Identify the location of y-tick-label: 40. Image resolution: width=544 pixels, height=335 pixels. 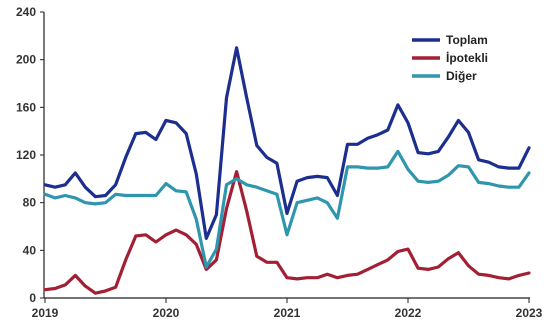
(30, 250).